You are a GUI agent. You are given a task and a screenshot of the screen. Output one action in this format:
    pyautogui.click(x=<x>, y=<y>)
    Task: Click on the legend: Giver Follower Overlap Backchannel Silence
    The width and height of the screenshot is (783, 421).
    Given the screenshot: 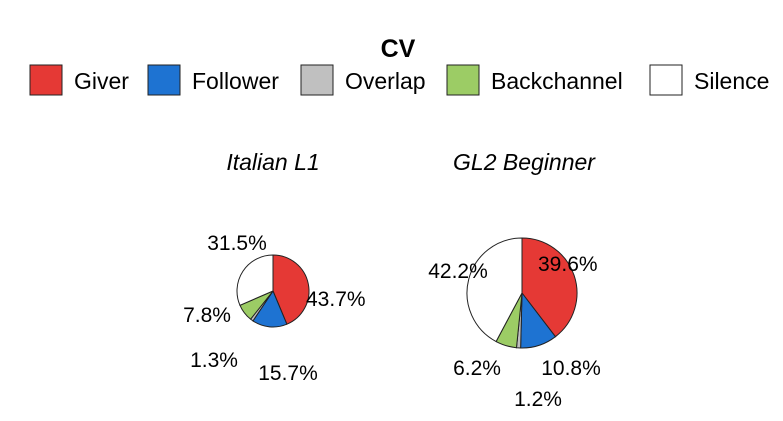 What is the action you would take?
    pyautogui.click(x=399, y=80)
    